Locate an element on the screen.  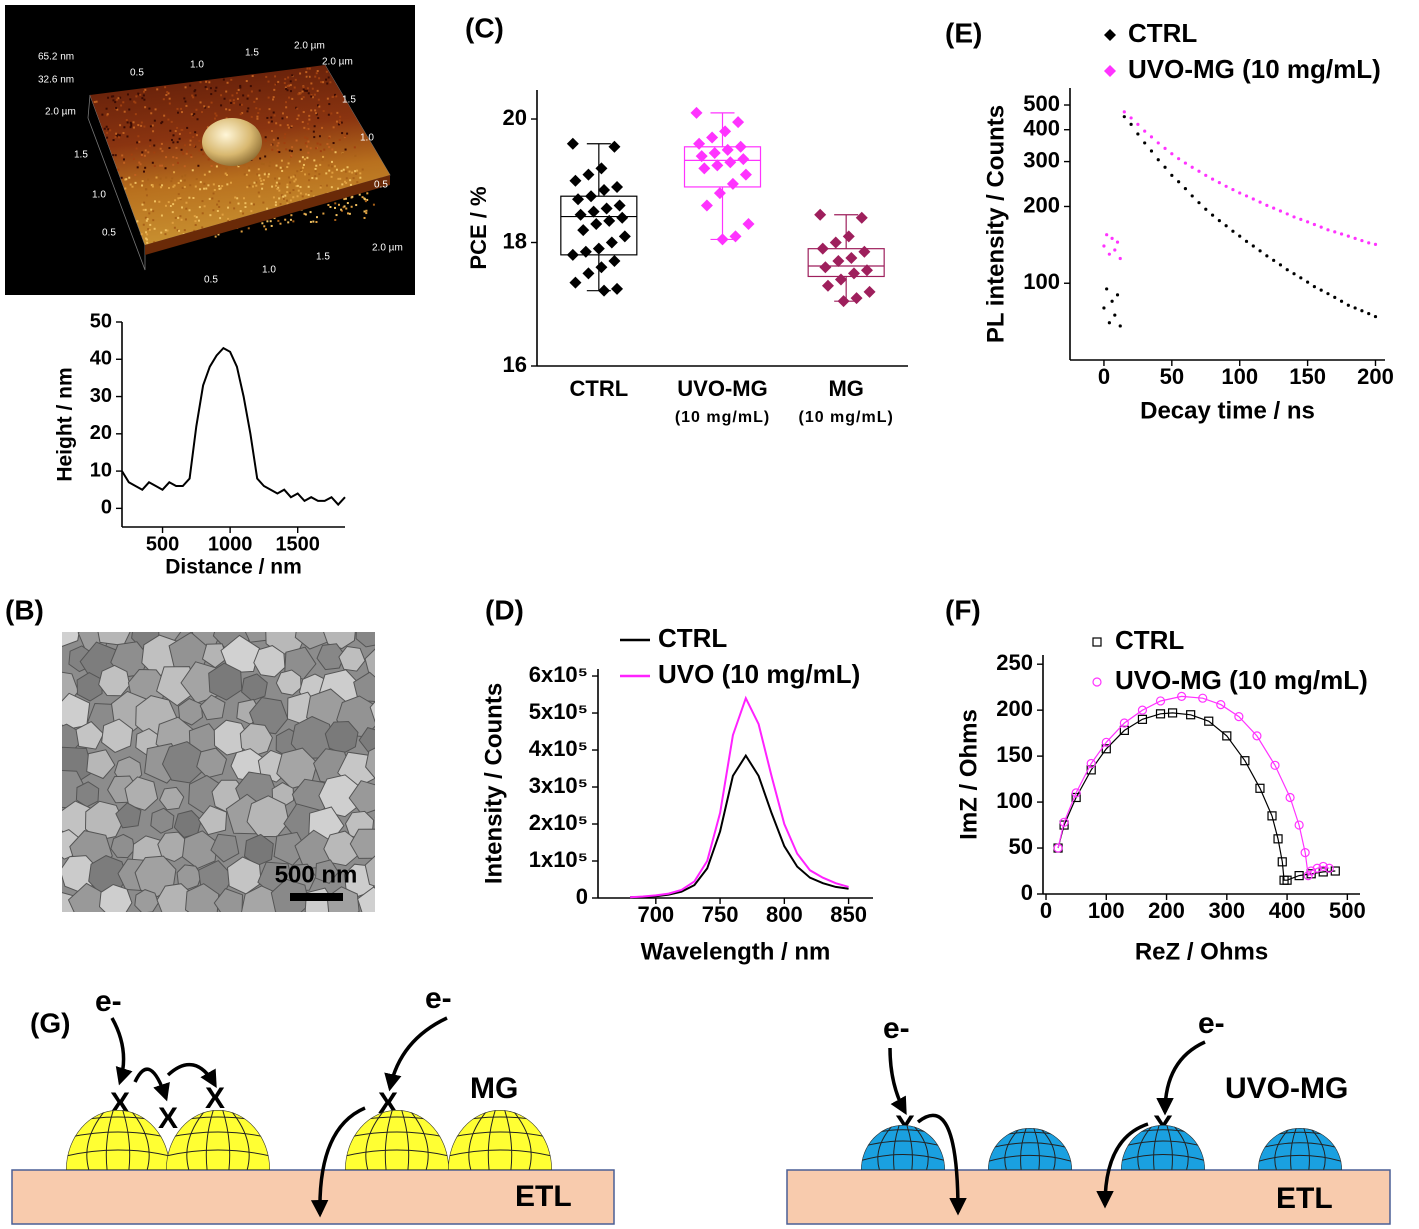
panel-label: (F) is located at coordinates (963, 609).